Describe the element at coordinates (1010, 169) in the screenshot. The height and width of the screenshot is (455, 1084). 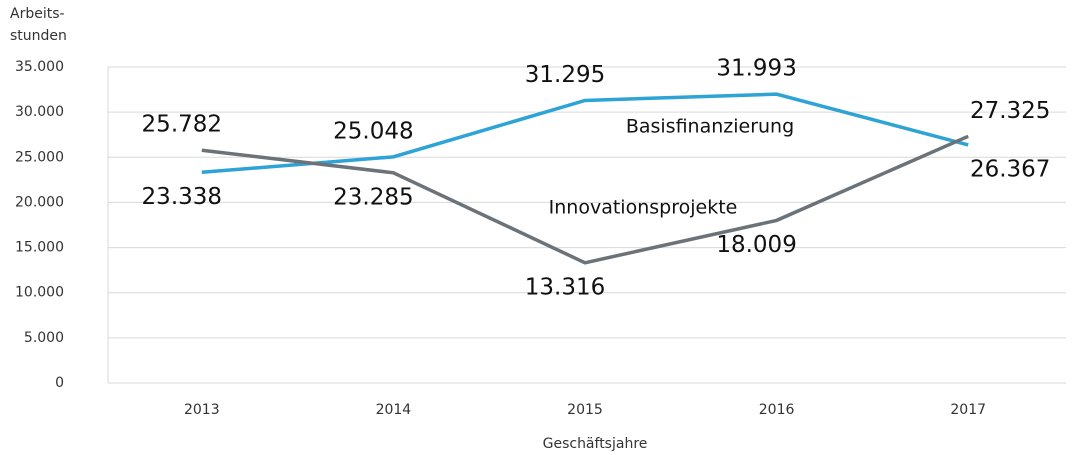
I see `data-label: 26.367` at that location.